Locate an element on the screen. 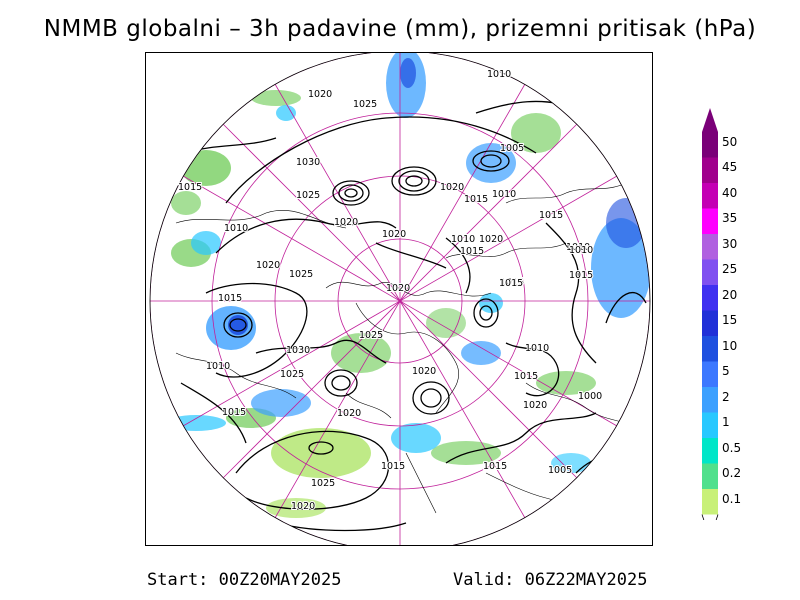  colorbar-label: 15 is located at coordinates (730, 320).